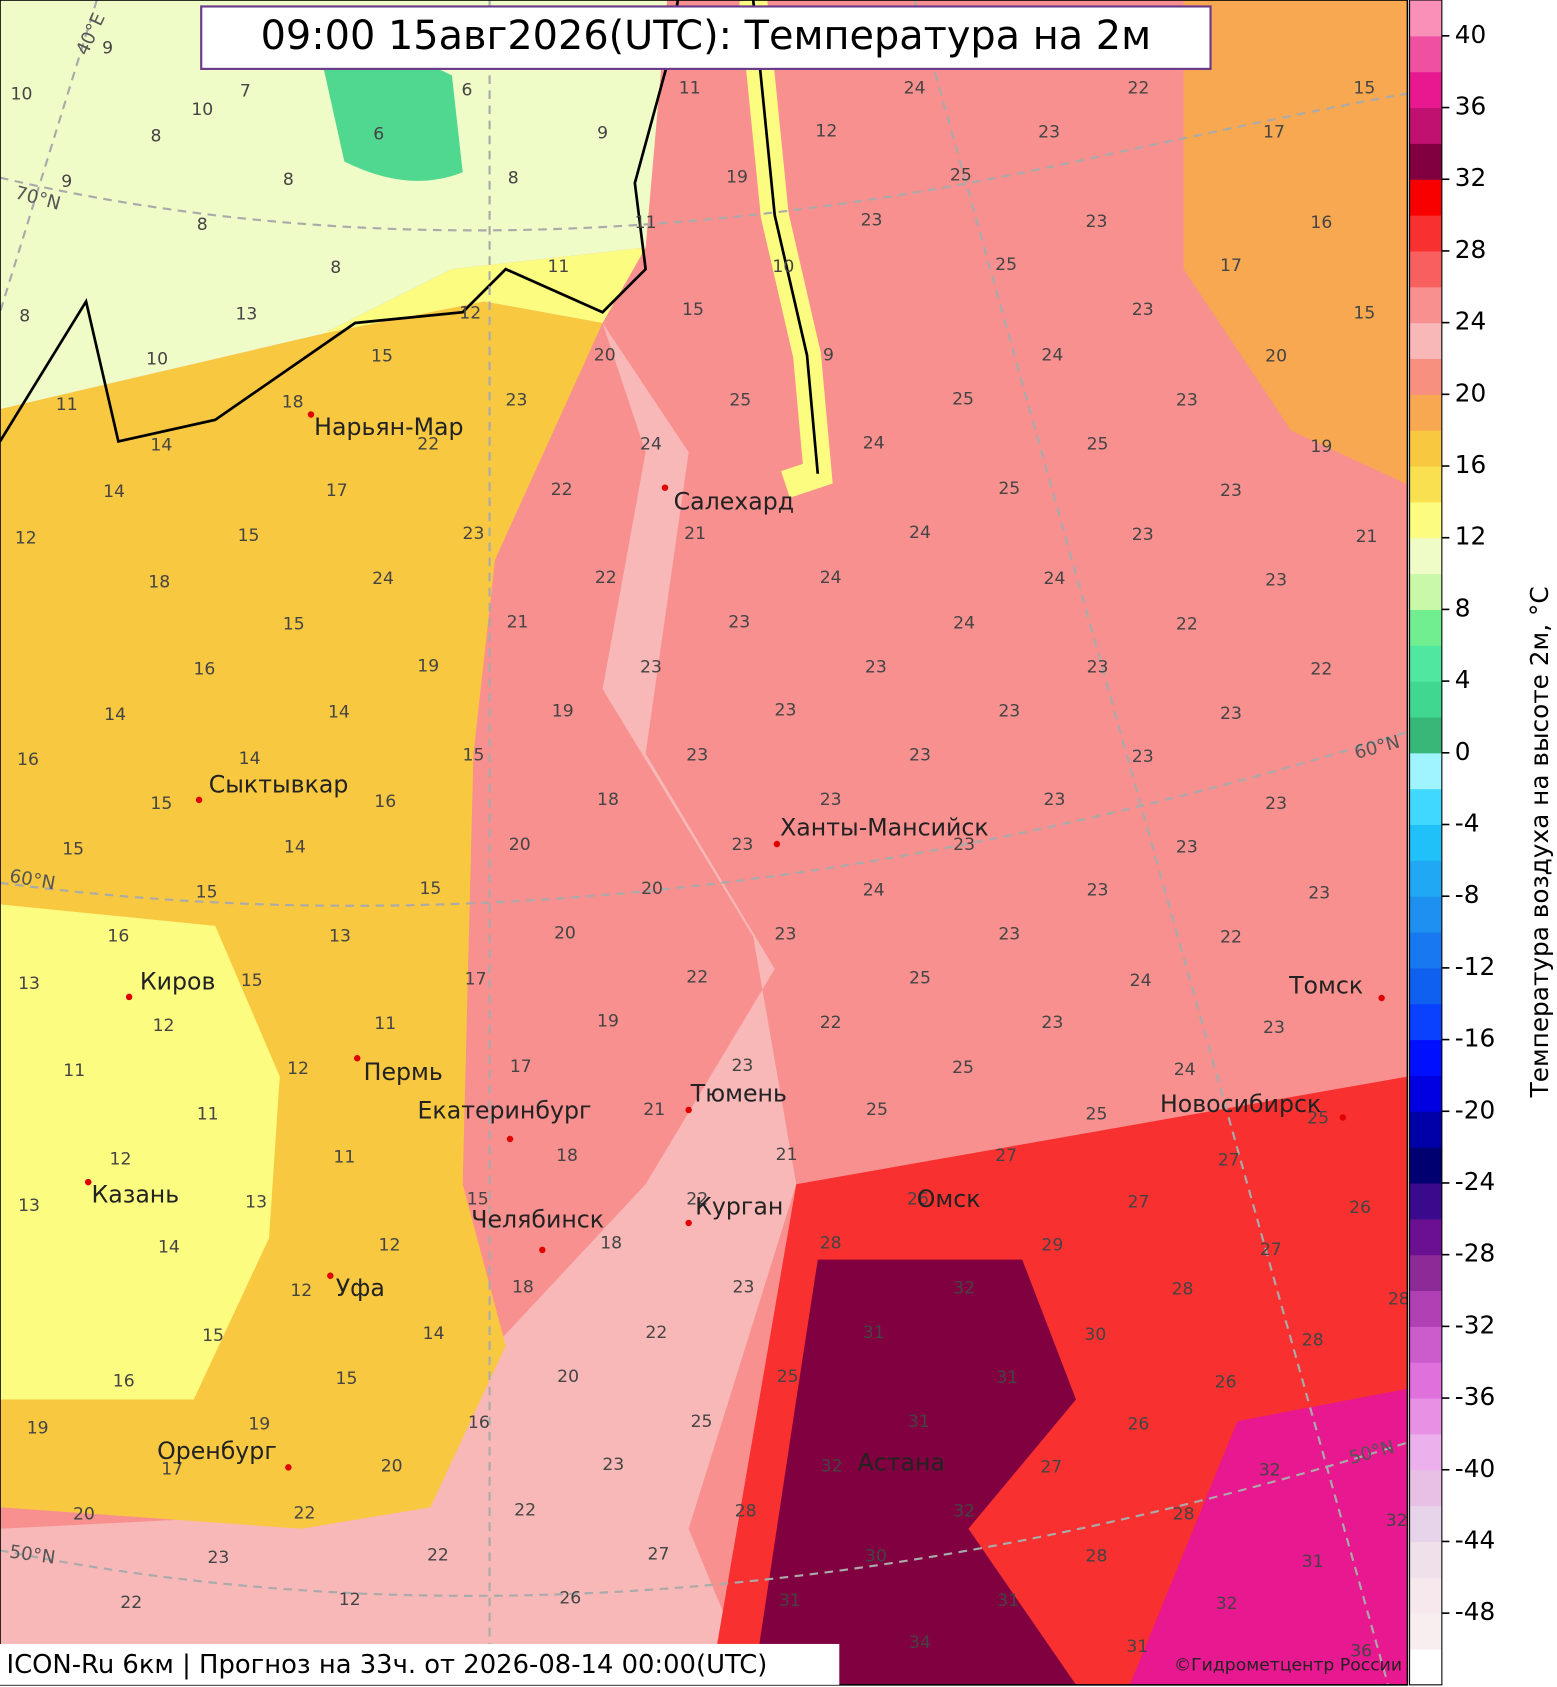  What do you see at coordinates (378, 135) in the screenshot?
I see `temperature-label: 6` at bounding box center [378, 135].